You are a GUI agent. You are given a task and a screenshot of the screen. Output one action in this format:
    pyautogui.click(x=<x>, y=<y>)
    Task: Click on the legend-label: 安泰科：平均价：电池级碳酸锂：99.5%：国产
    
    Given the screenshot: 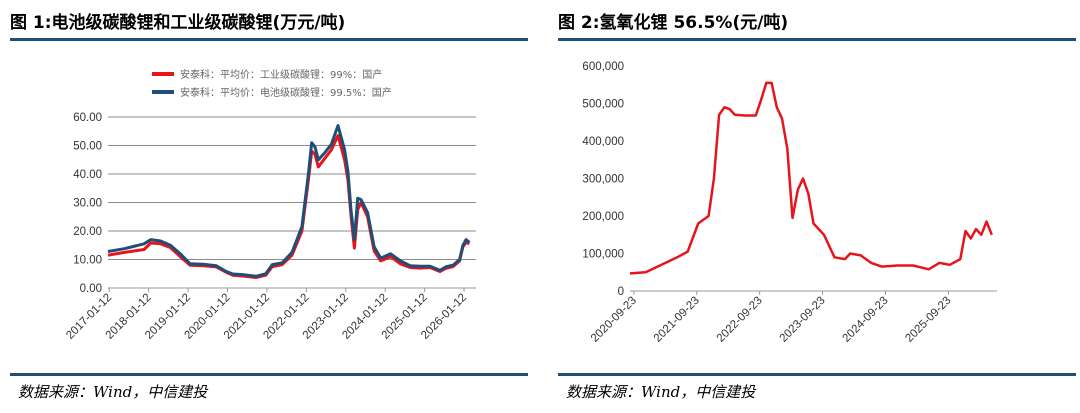 What is the action you would take?
    pyautogui.click(x=286, y=92)
    